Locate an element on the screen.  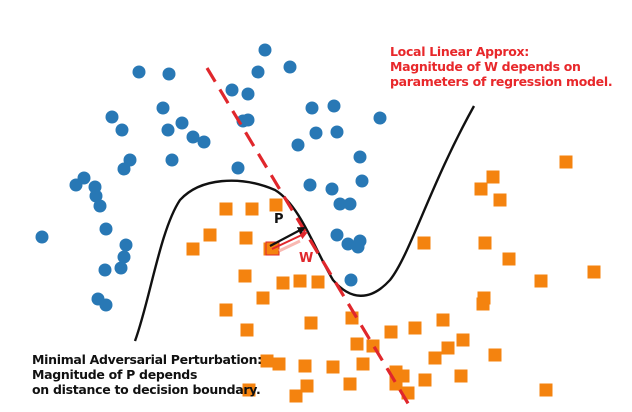
p-vector-arrow is located at coordinates (287, 237).